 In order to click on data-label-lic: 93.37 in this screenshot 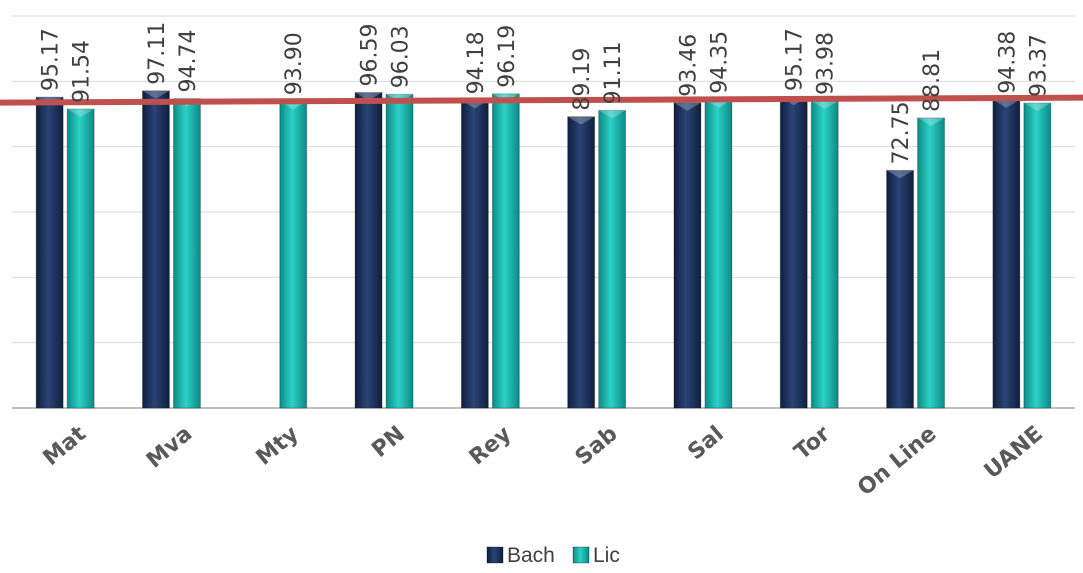, I will do `click(1038, 65)`.